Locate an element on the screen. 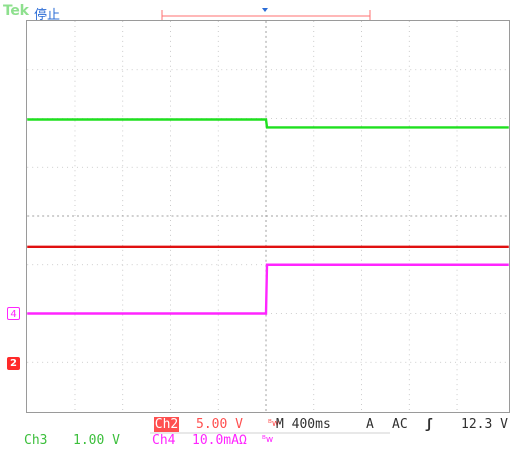 This screenshot has width=512, height=454. ch2-bw-limit-icon: ᴮw is located at coordinates (274, 424).